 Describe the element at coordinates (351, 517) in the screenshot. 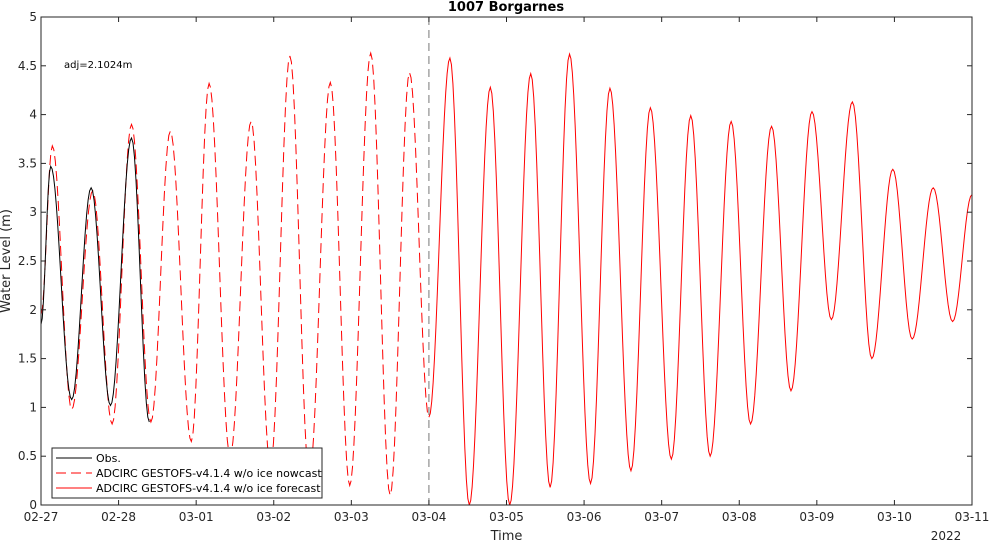

I see `x-tick-label: 03-03` at that location.